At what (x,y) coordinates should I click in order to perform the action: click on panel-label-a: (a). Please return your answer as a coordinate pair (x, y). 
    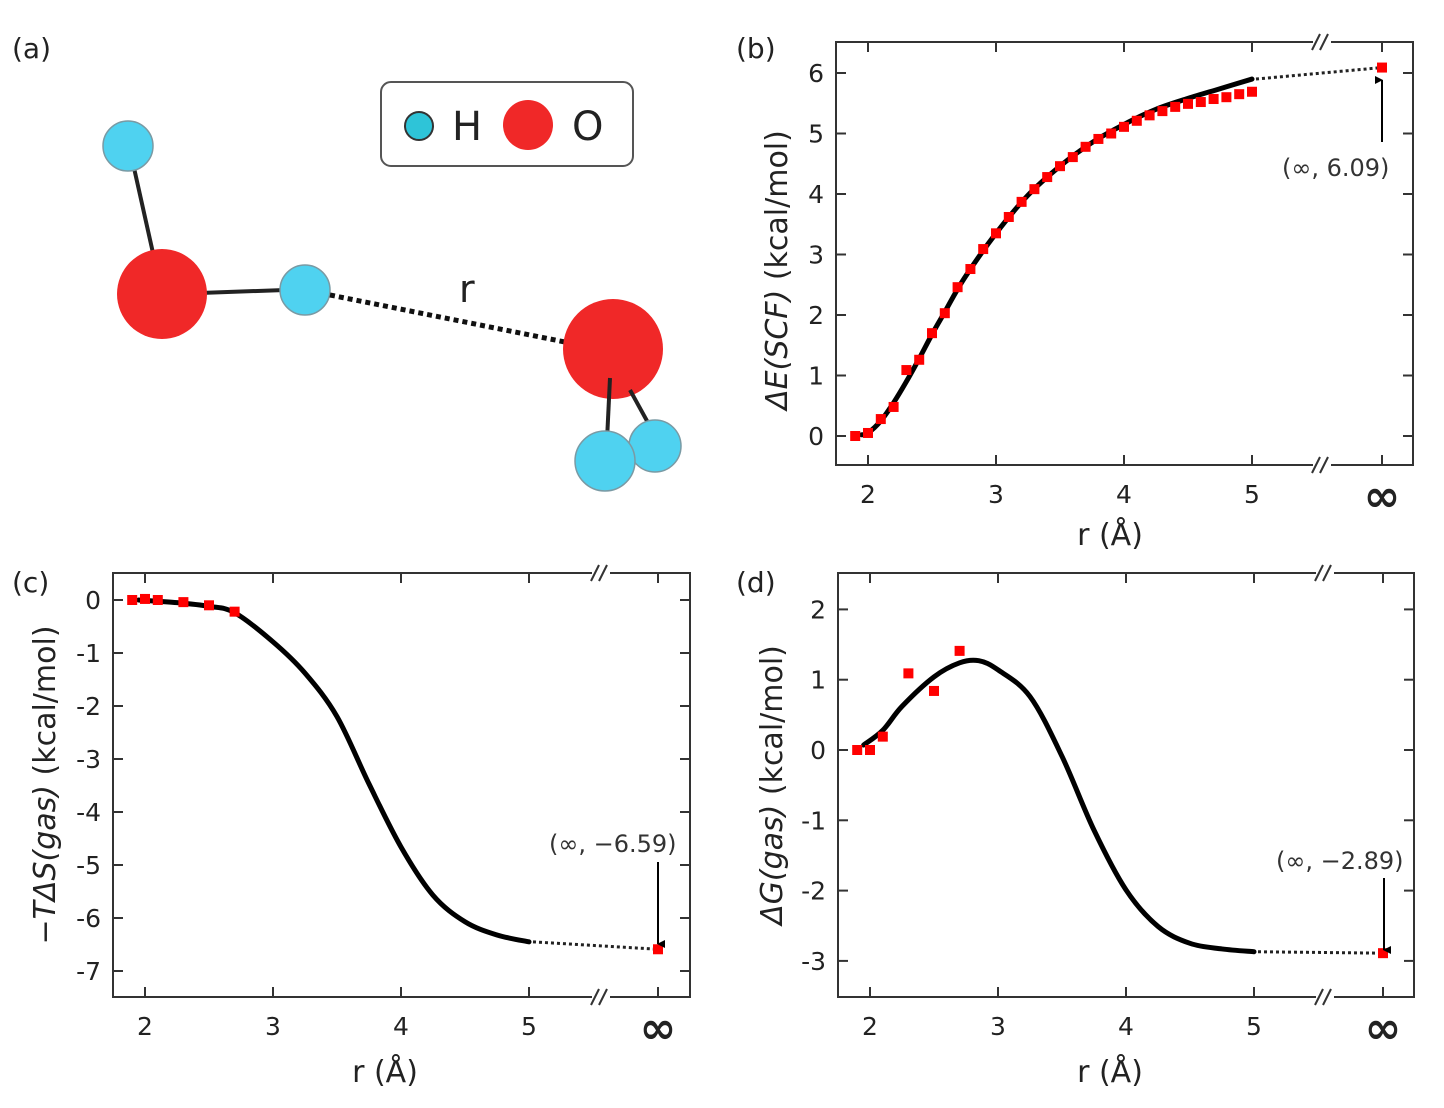
    Looking at the image, I should click on (31, 48).